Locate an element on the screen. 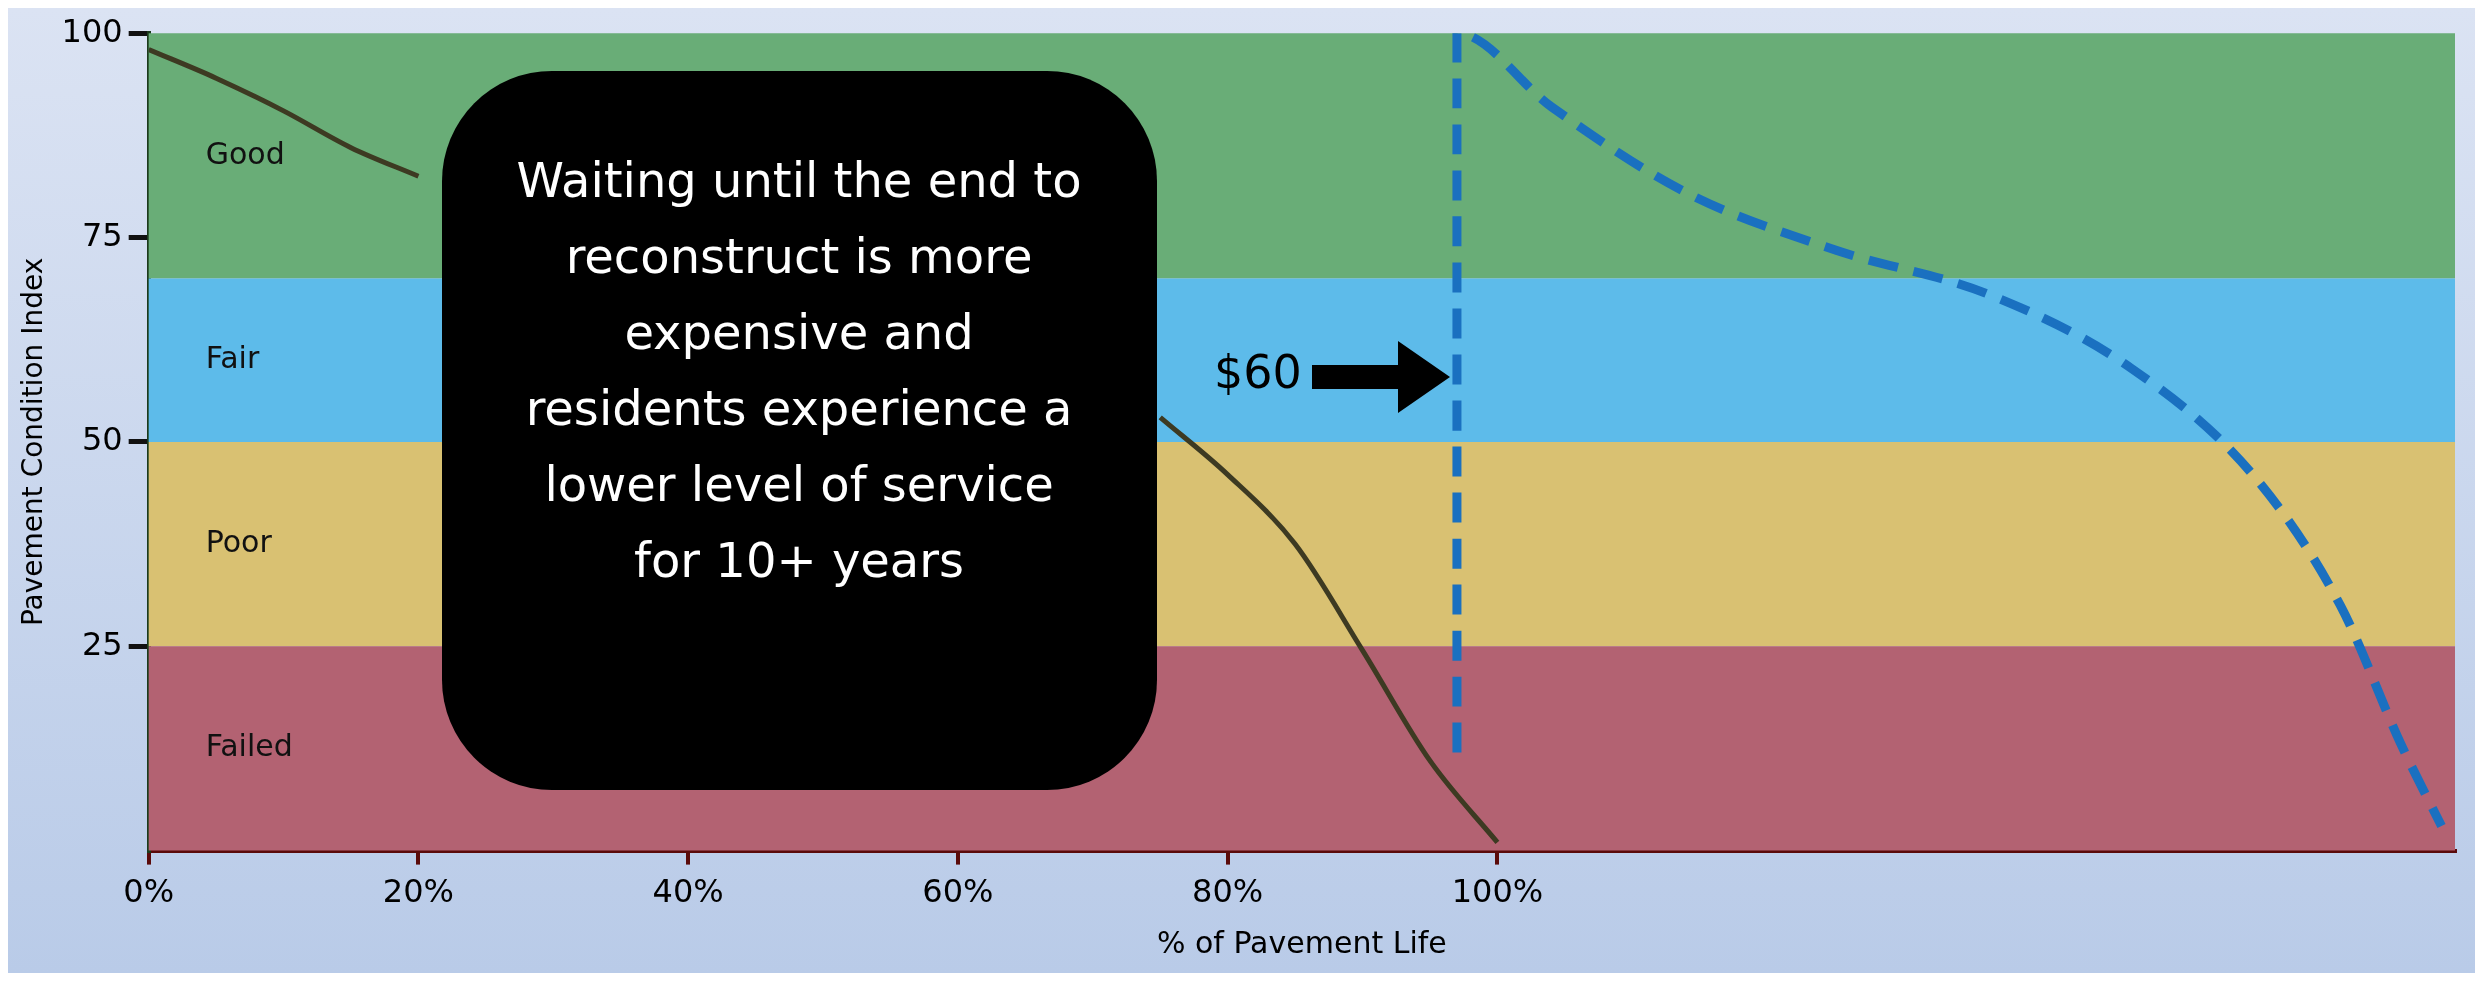 This screenshot has width=2483, height=987. x-axis-title: % of Pavement Life is located at coordinates (1301, 942).